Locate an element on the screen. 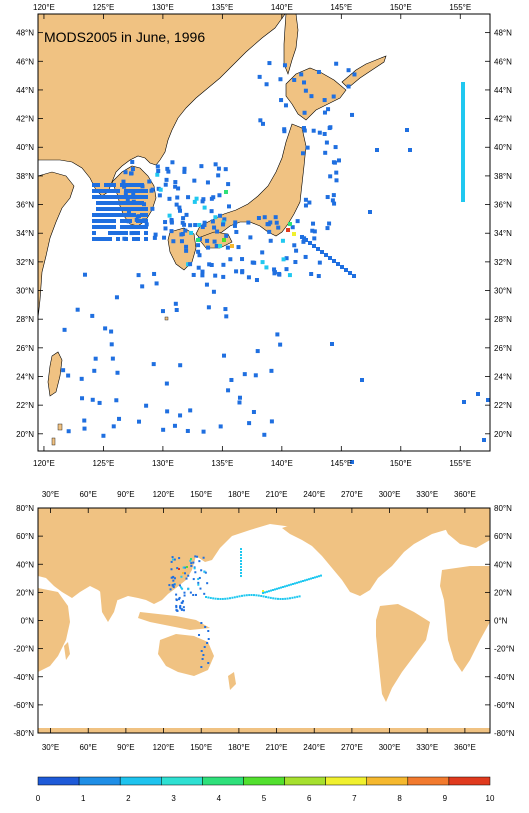  top-lat-label-left: 24°N is located at coordinates (25, 376).